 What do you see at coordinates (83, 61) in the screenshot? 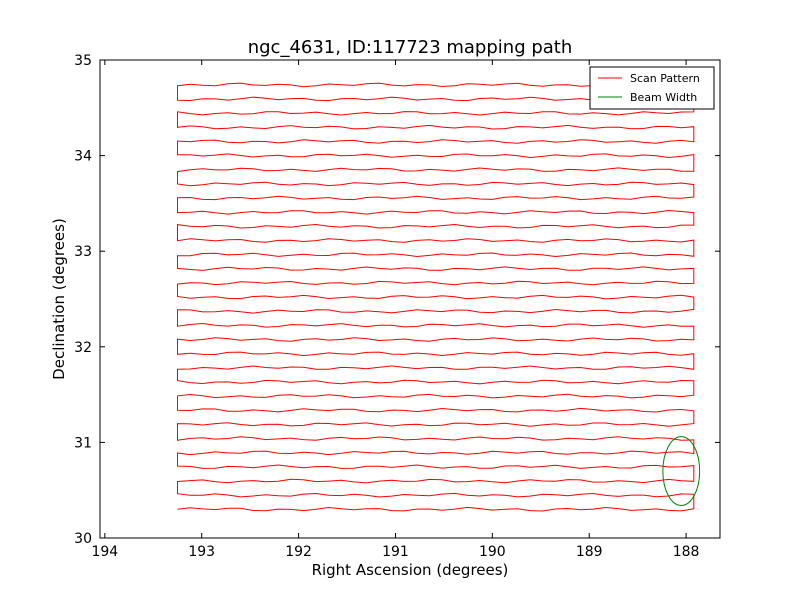
I see `y-tick-label: 35` at bounding box center [83, 61].